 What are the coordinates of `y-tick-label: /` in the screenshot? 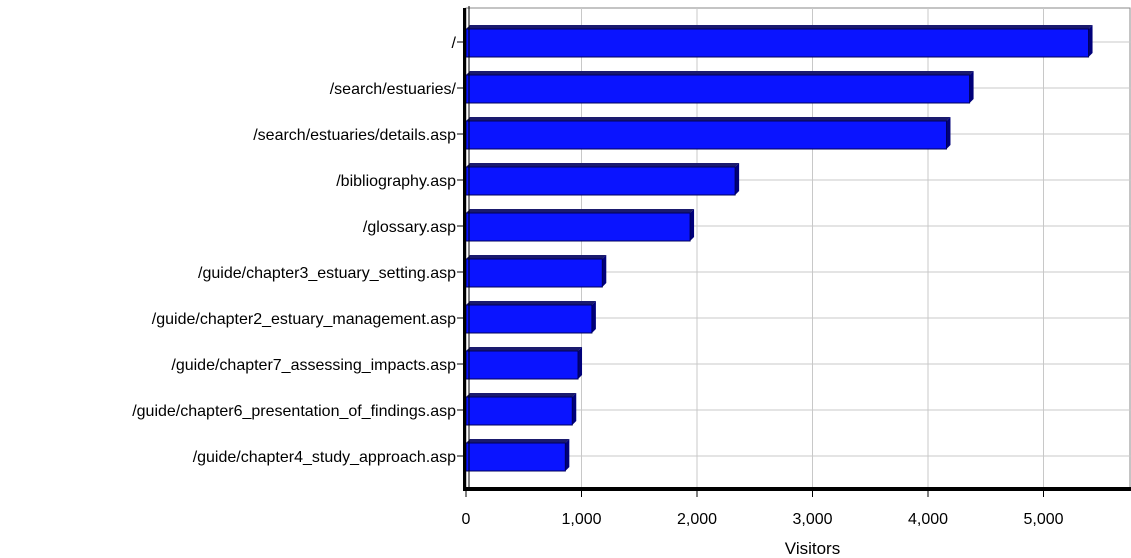 It's located at (454, 43).